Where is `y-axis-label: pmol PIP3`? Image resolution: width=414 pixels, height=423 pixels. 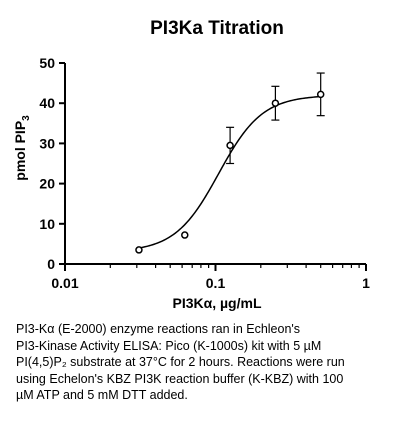
y-axis-label: pmol PIP3 is located at coordinates (22, 148).